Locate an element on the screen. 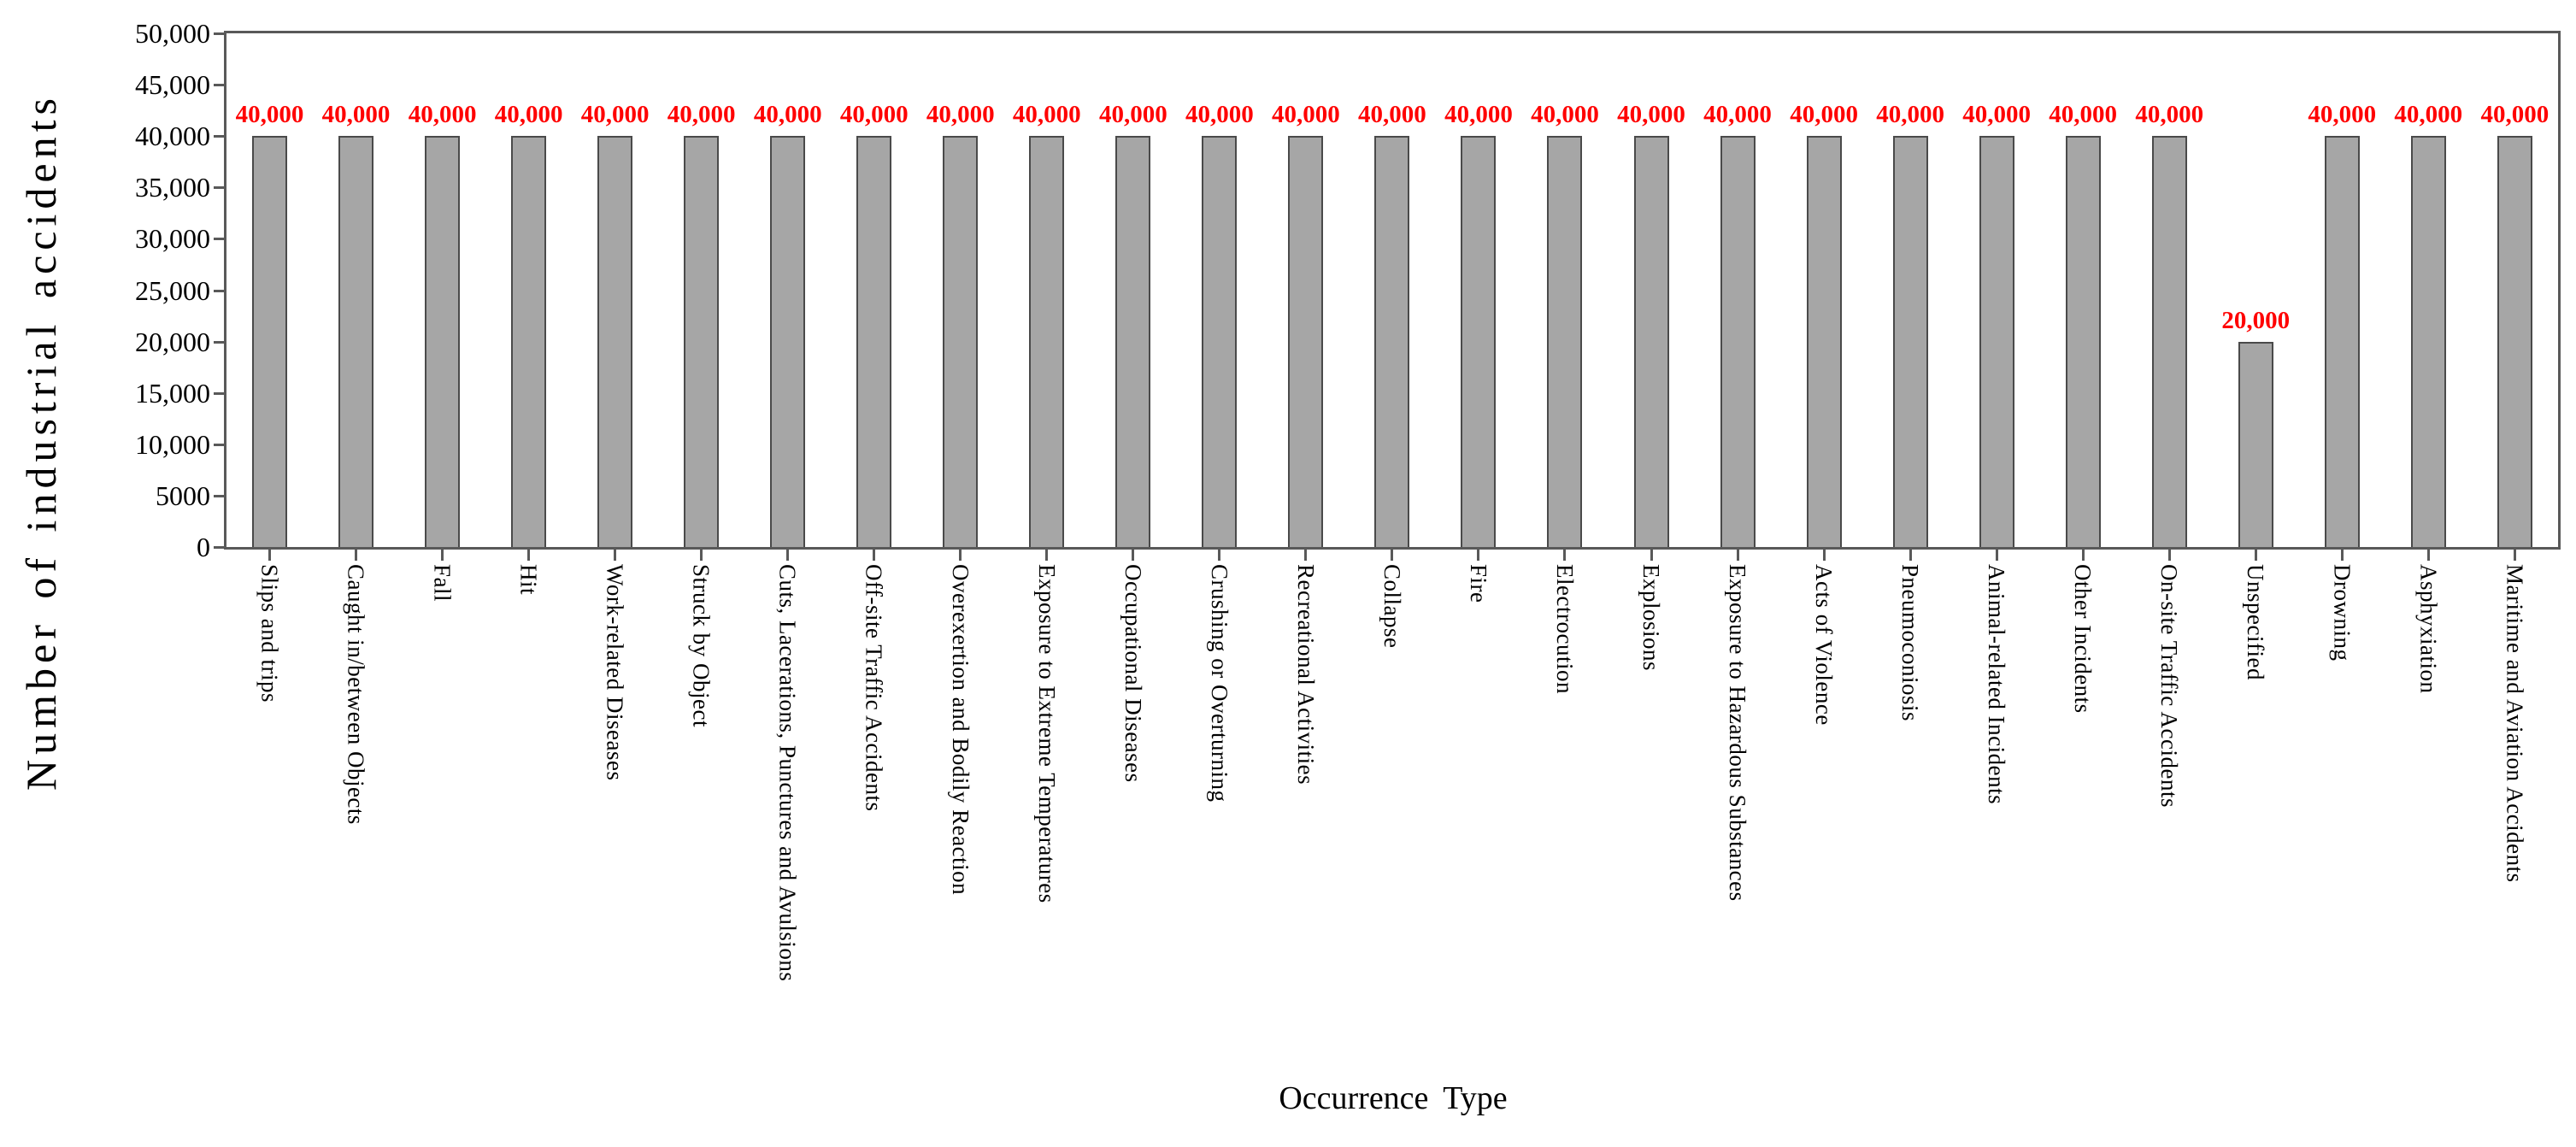  category-slot: Hit is located at coordinates (528, 579).